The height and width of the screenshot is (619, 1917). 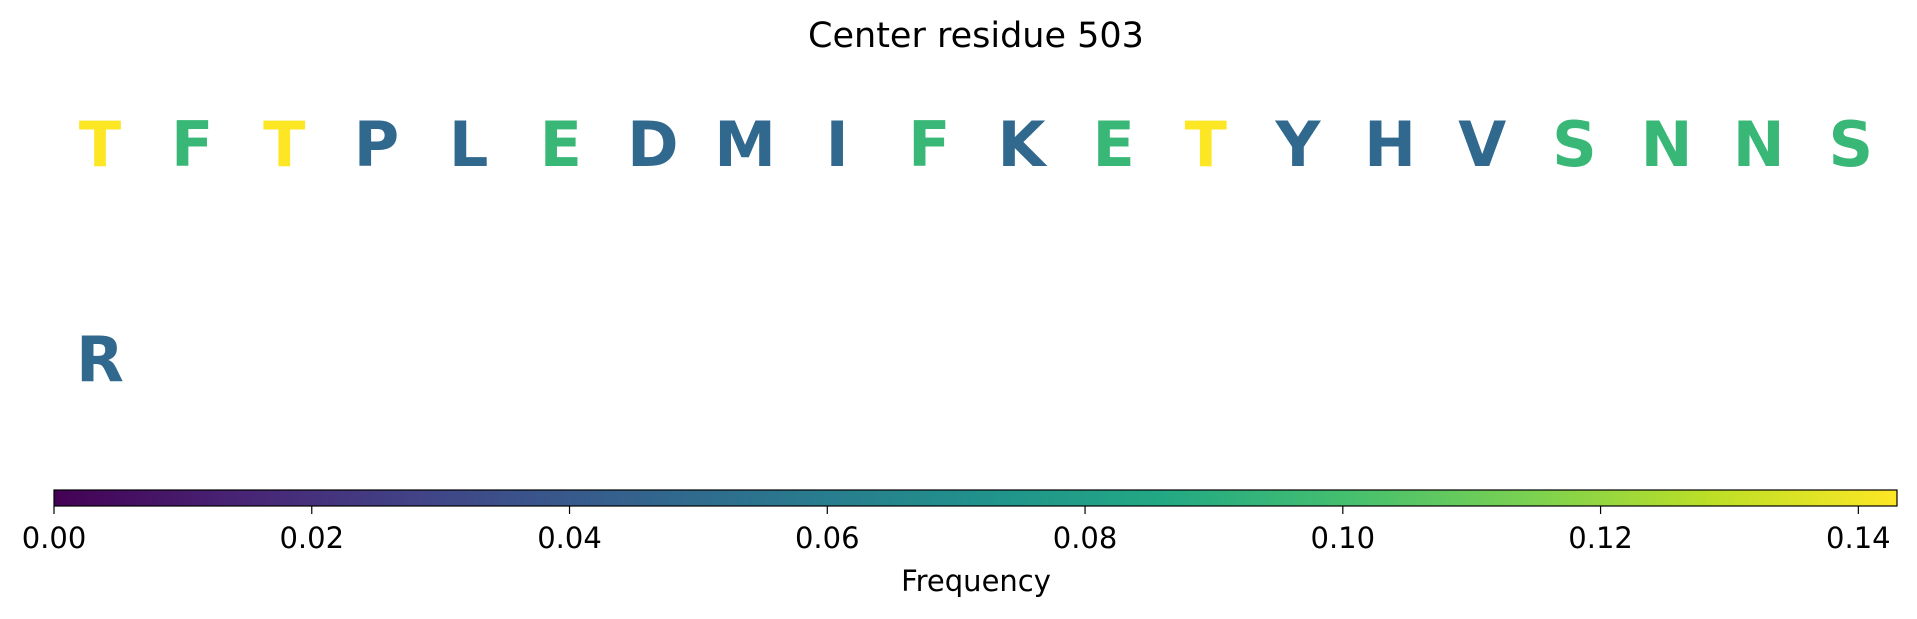 What do you see at coordinates (569, 538) in the screenshot?
I see `x-tick-label: 0.04` at bounding box center [569, 538].